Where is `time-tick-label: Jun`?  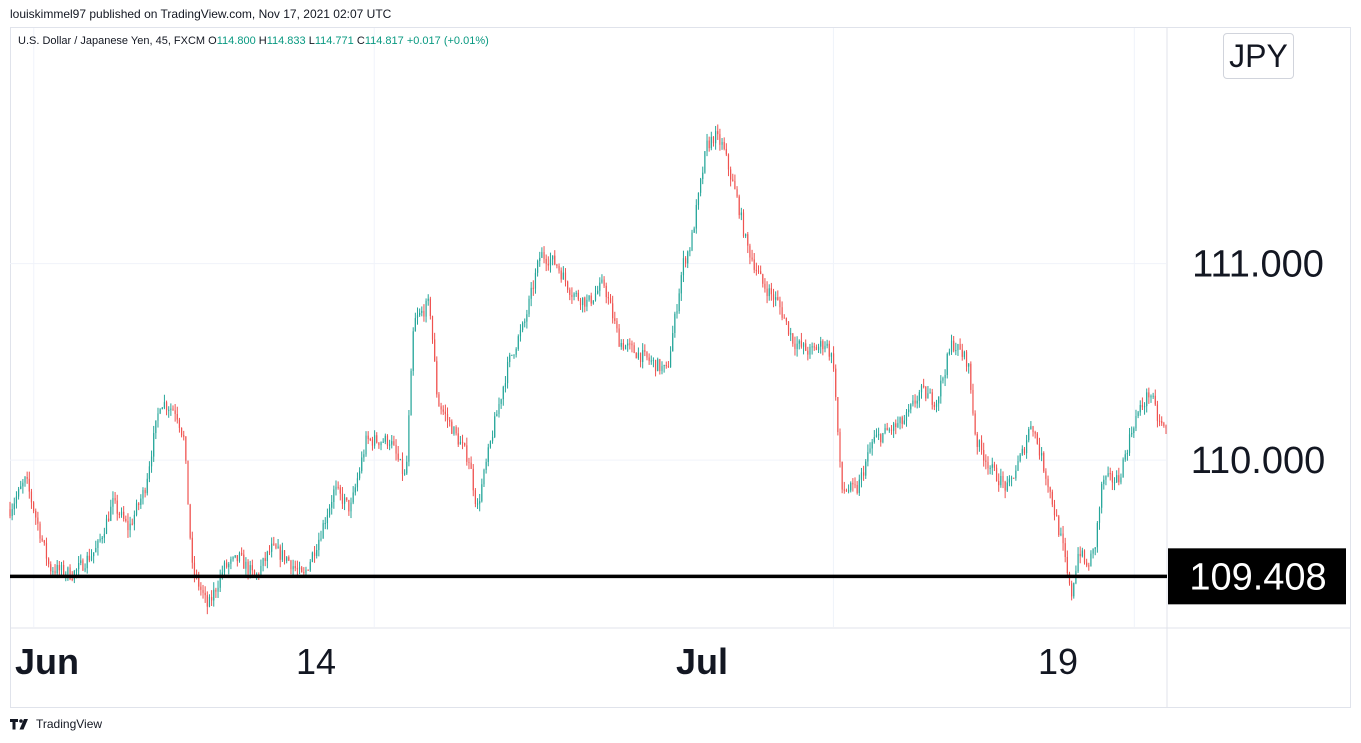
time-tick-label: Jun is located at coordinates (47, 661).